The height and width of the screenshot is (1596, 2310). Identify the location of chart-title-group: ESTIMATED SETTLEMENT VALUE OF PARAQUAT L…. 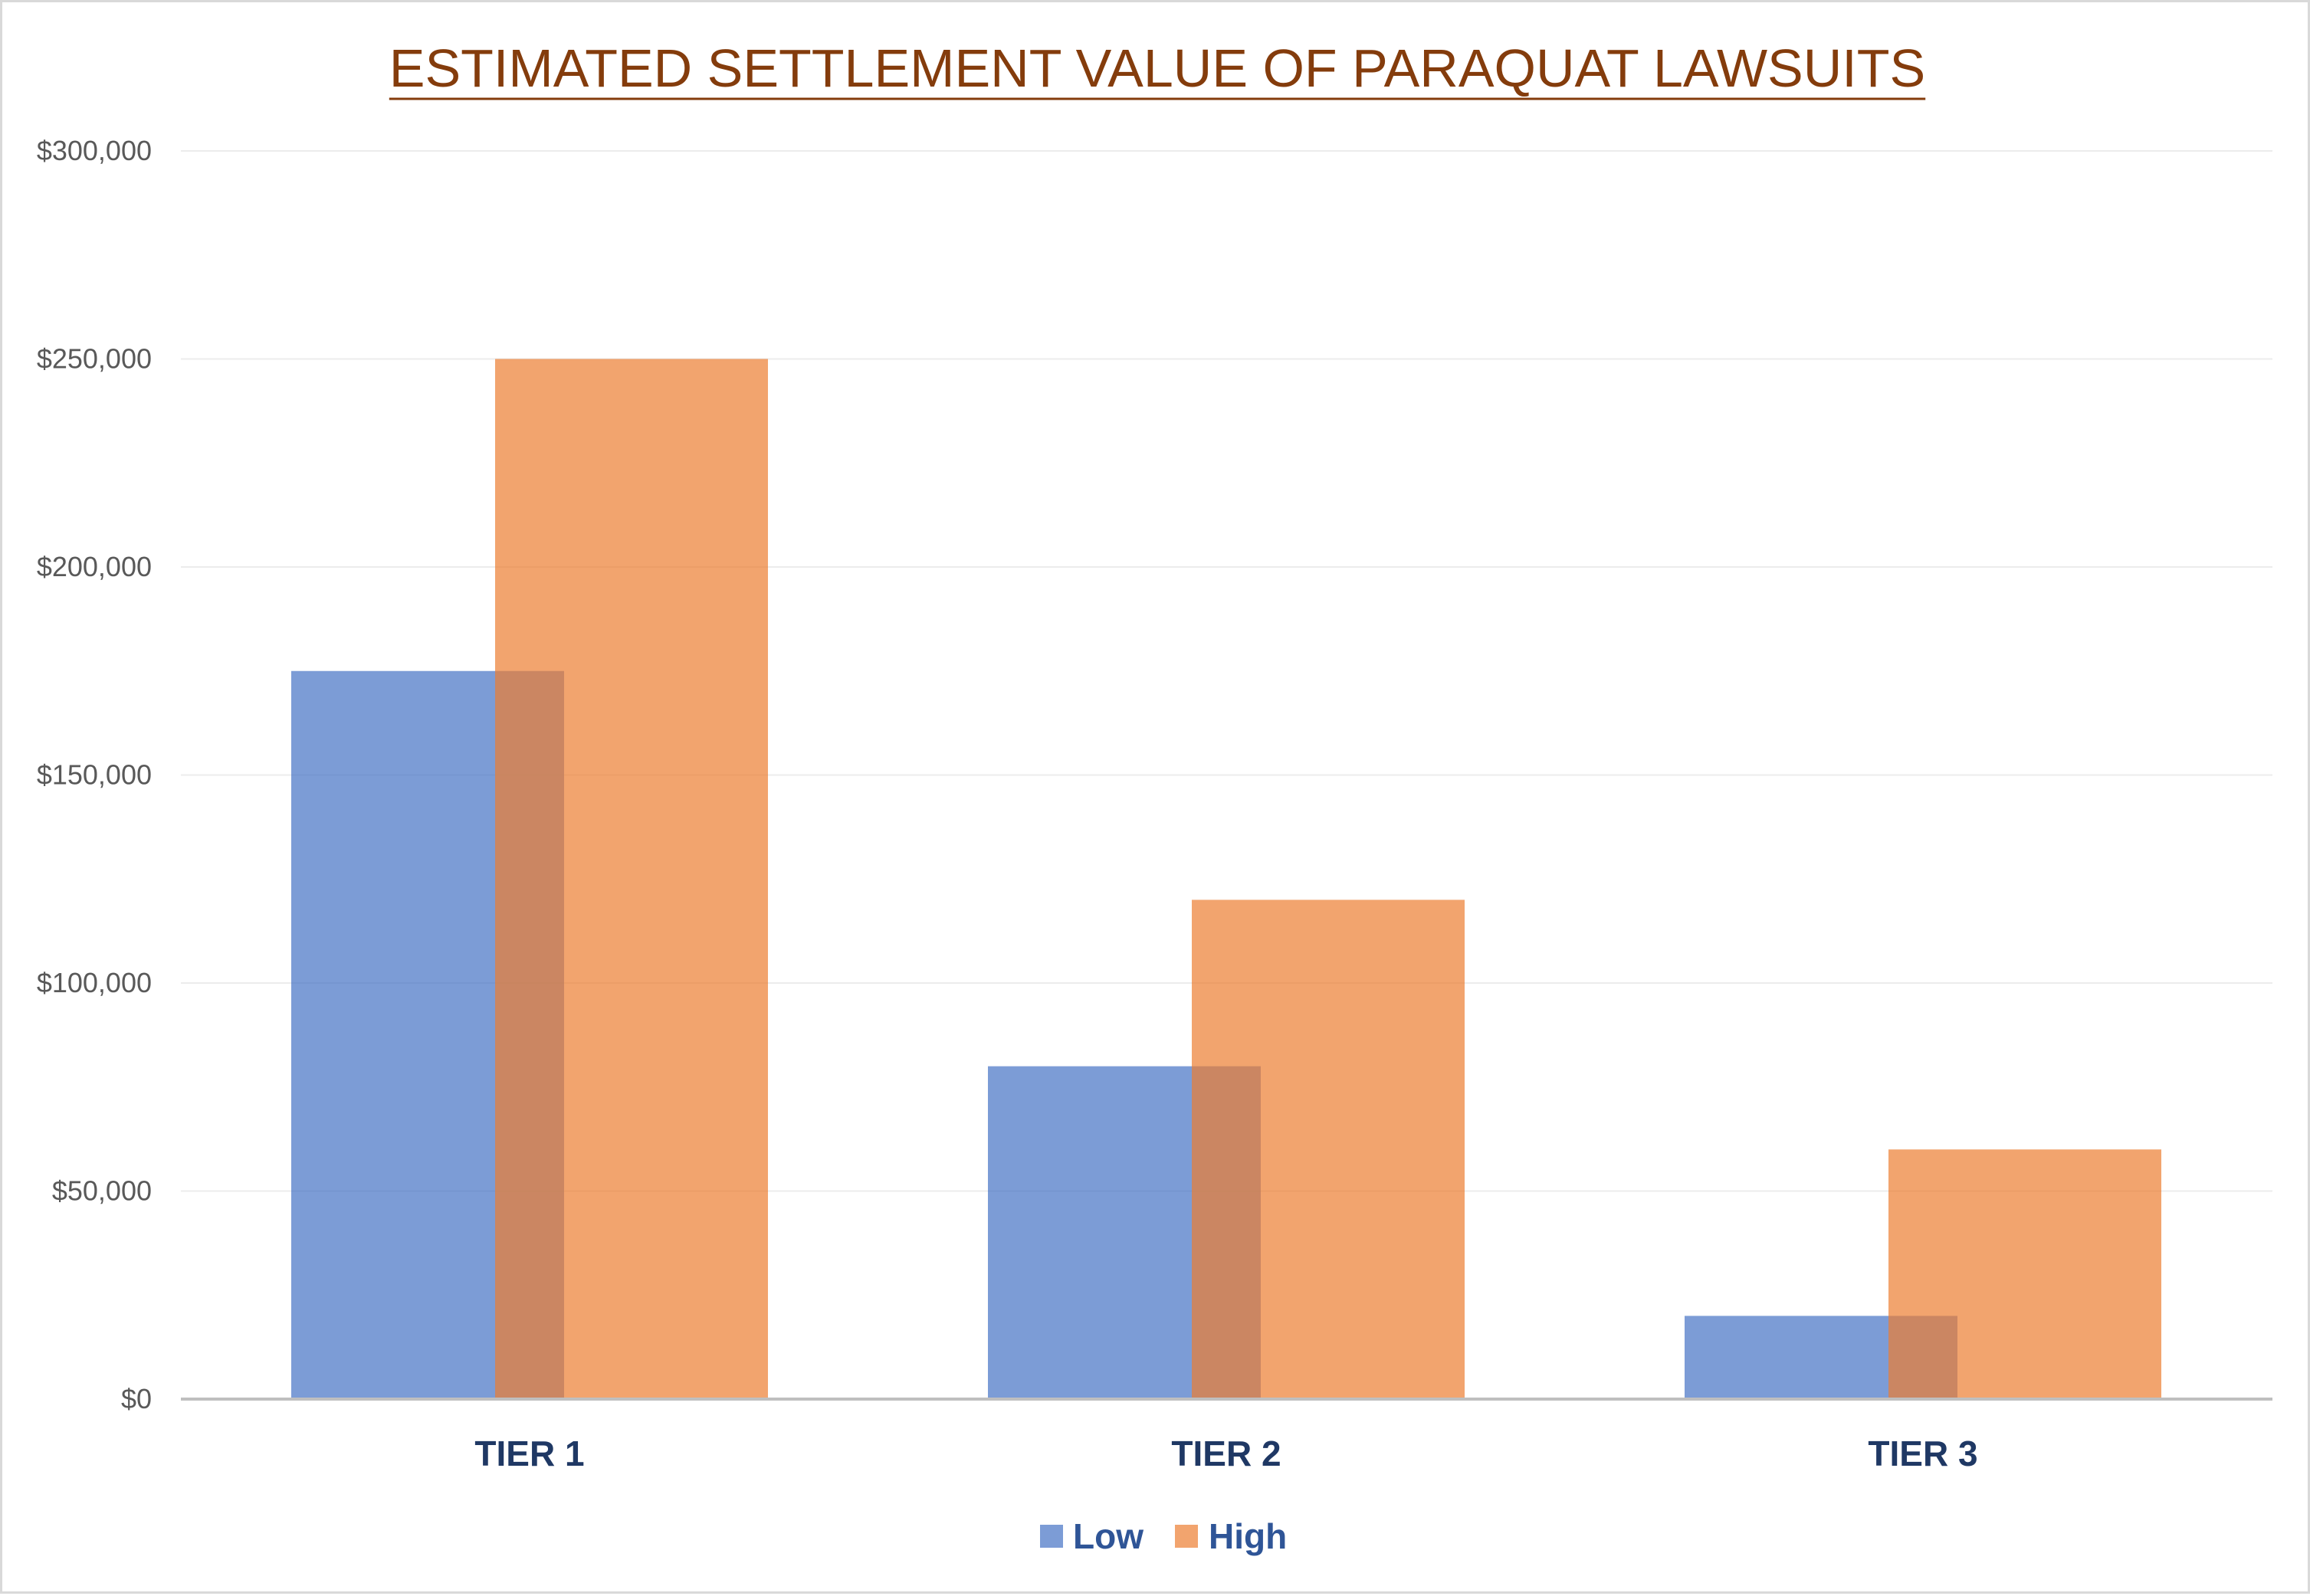
(1157, 69).